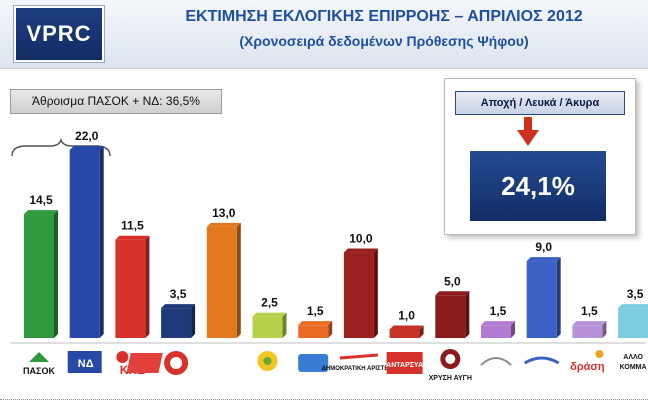 The height and width of the screenshot is (404, 648). What do you see at coordinates (41, 200) in the screenshot?
I see `value-label: 14,5` at bounding box center [41, 200].